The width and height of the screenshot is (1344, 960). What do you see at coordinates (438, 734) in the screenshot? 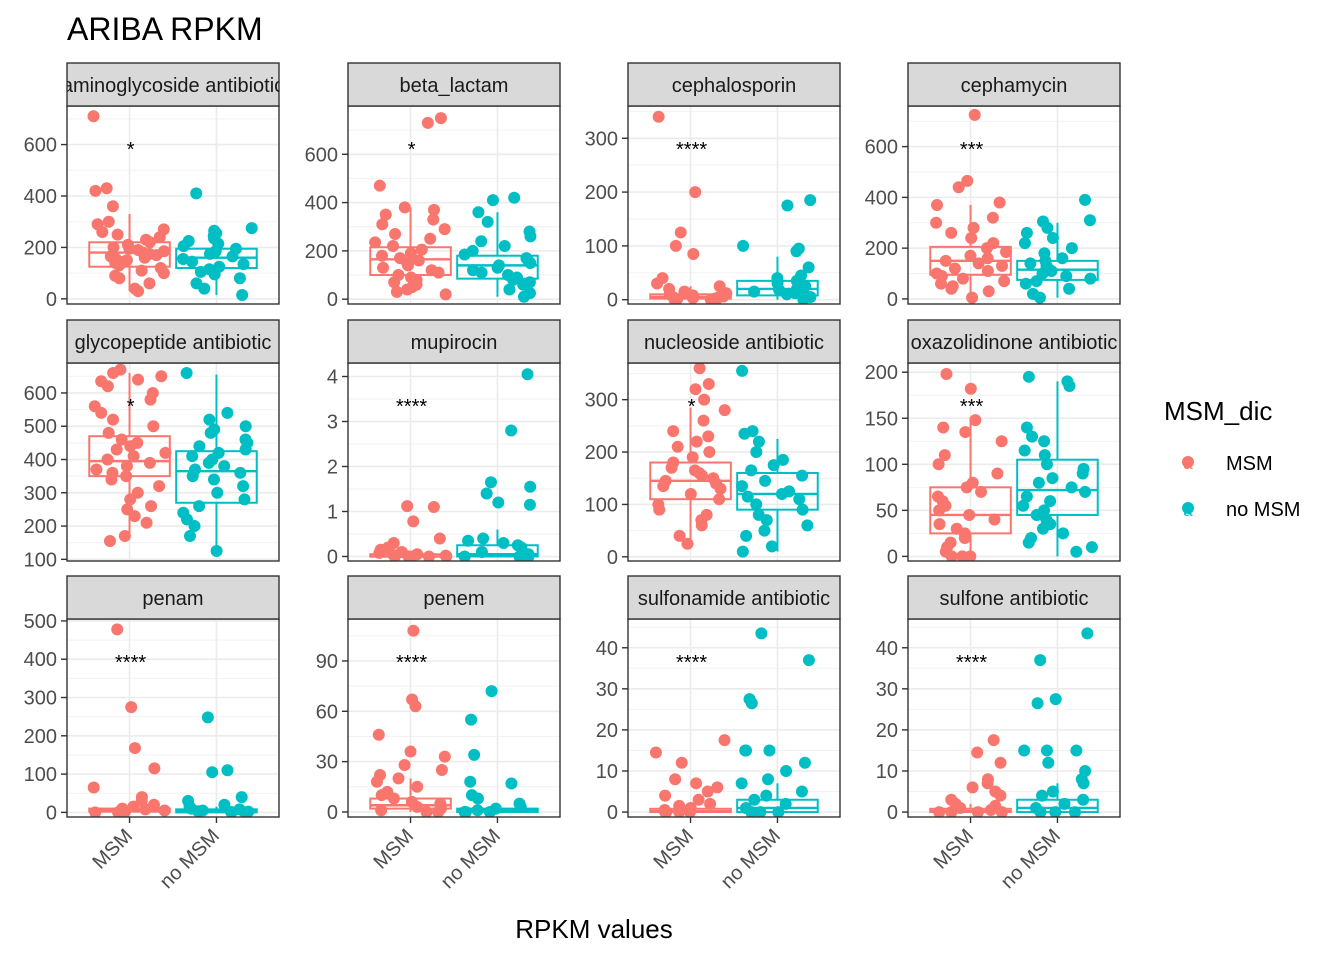
I see `facet-panel: **** penem 0 30 60 90 MSM no MSM` at bounding box center [438, 734].